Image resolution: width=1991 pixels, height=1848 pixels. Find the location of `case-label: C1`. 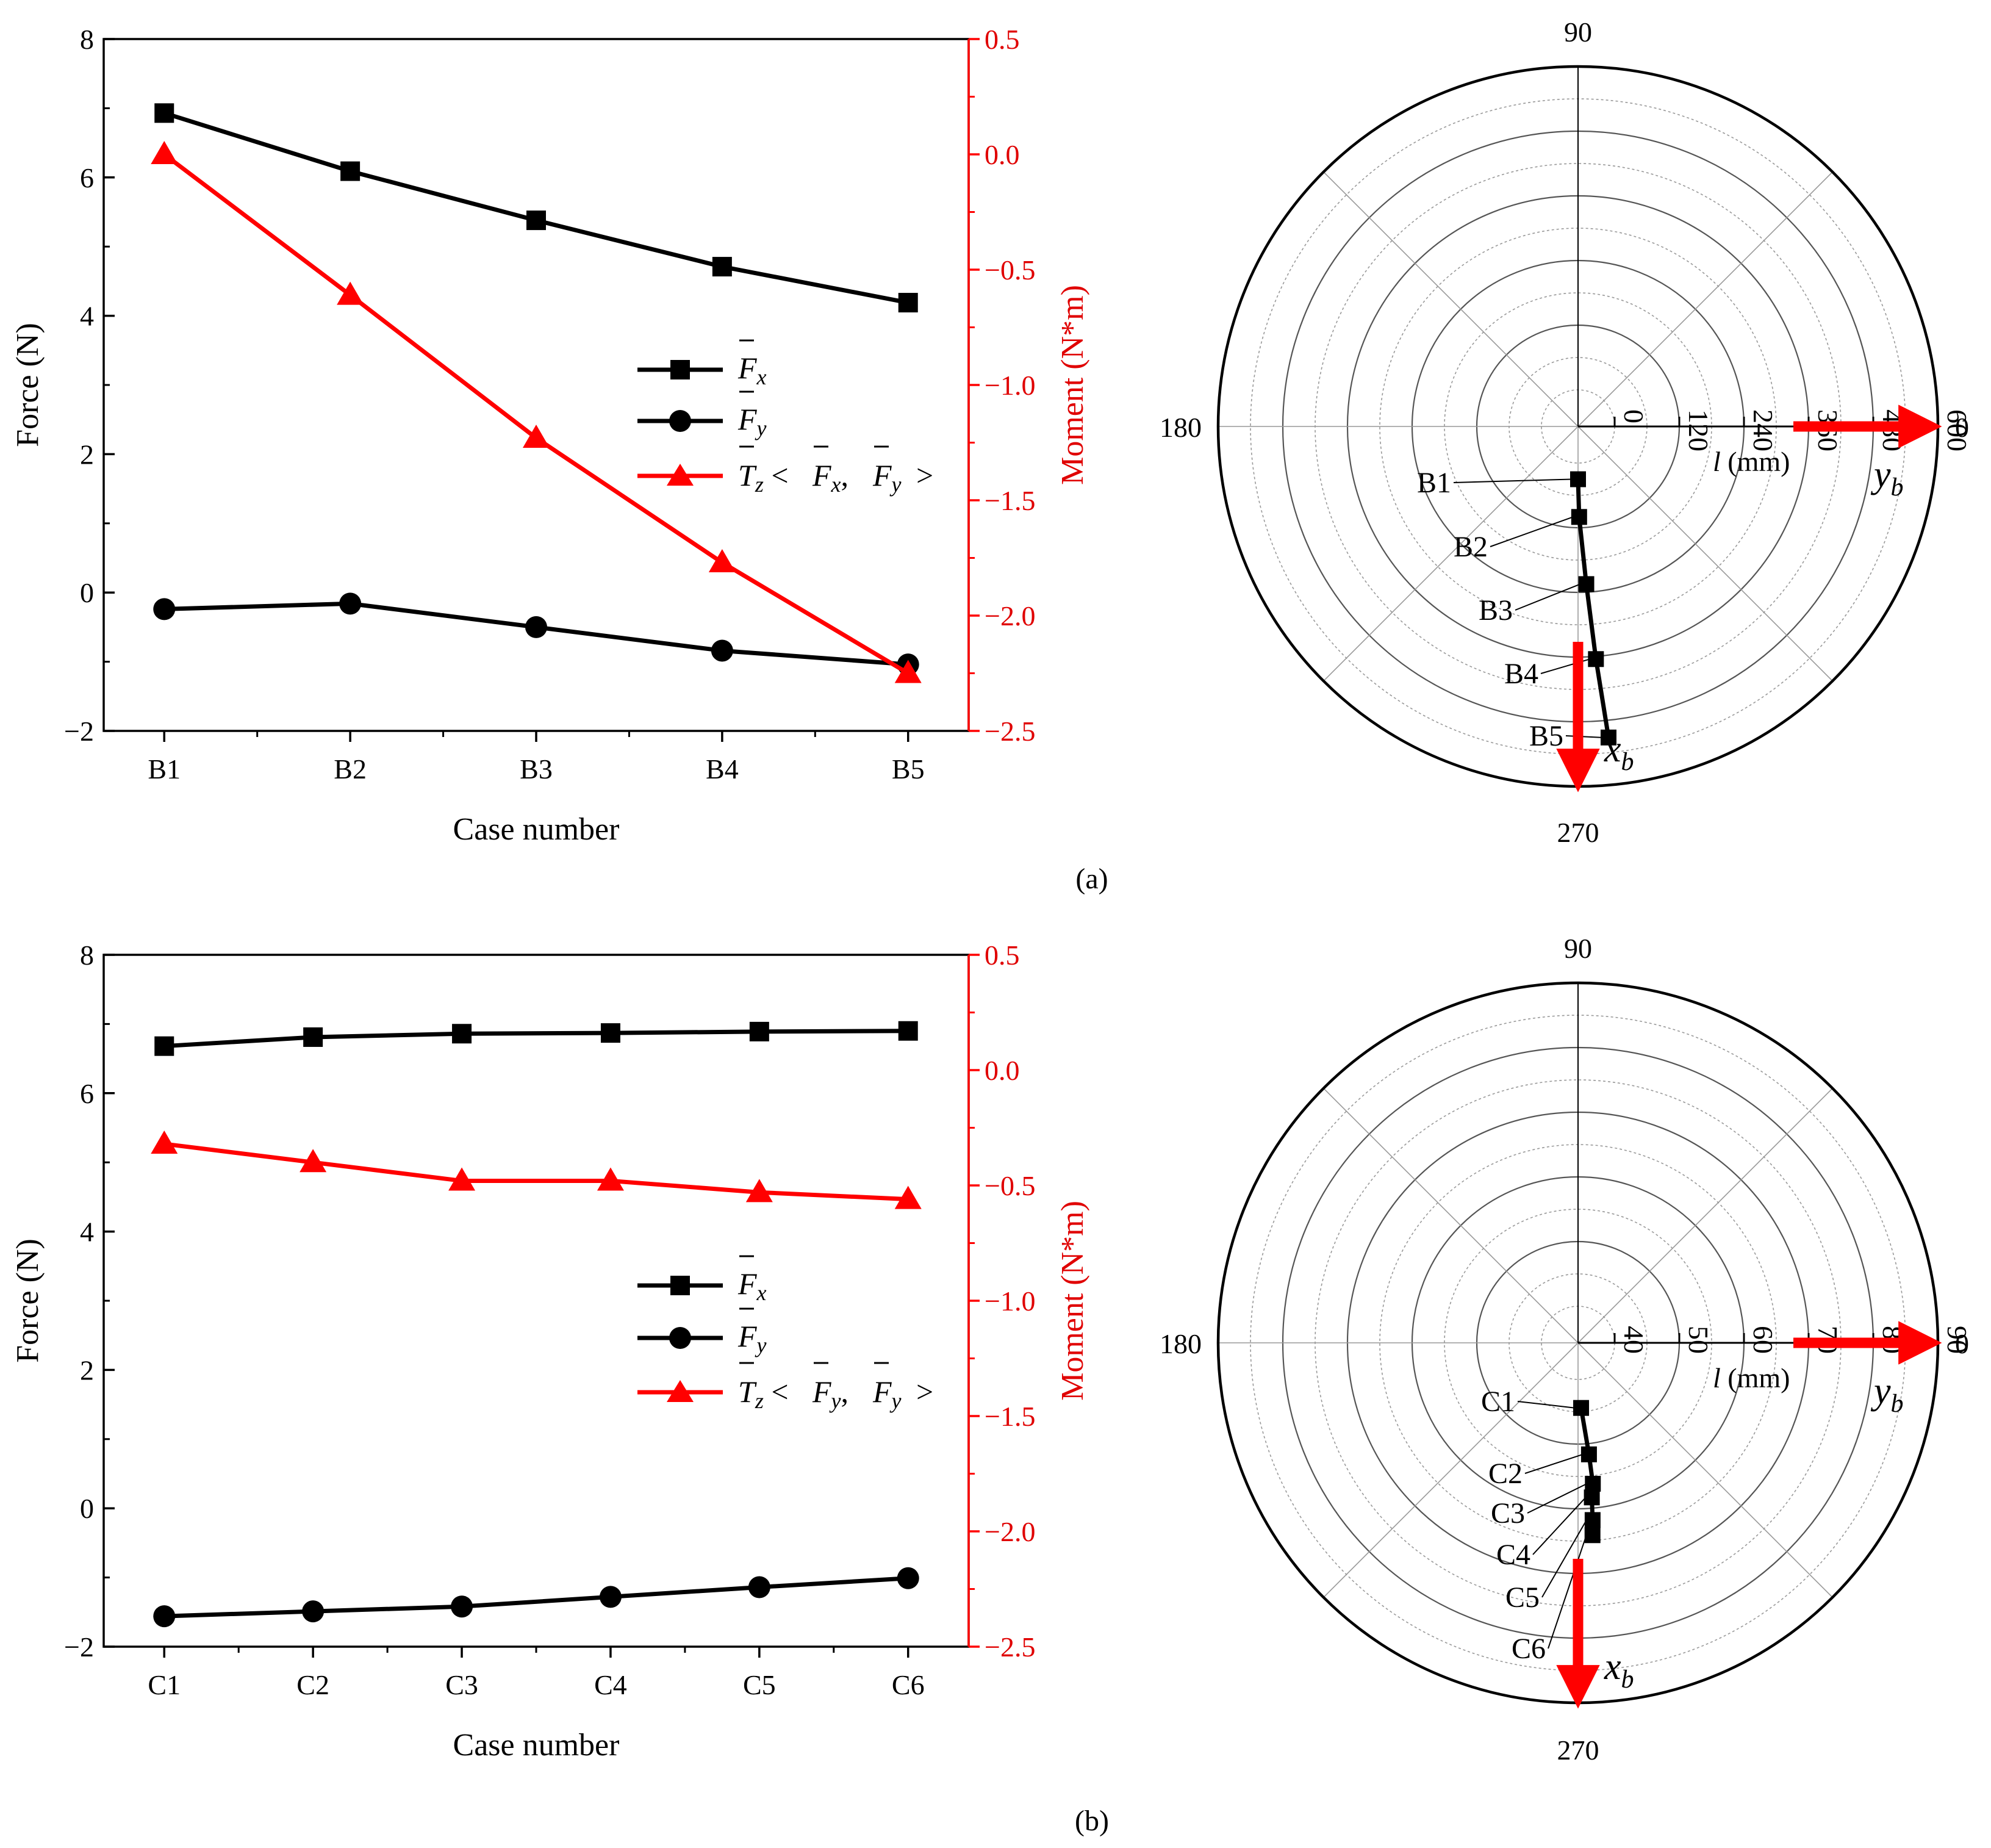

case-label: C1 is located at coordinates (1498, 1402).